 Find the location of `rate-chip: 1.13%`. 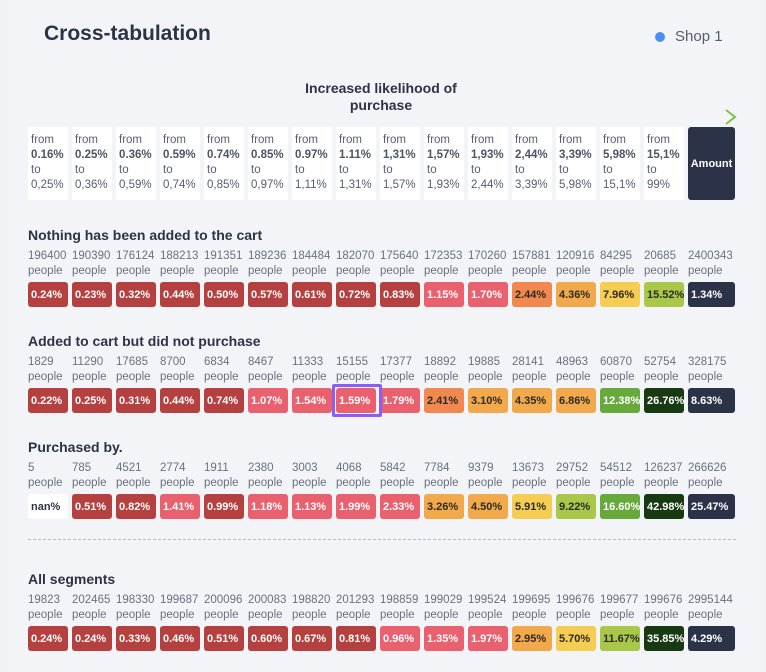

rate-chip: 1.13% is located at coordinates (312, 506).